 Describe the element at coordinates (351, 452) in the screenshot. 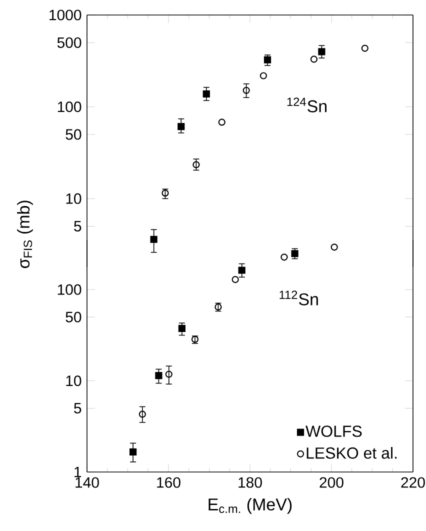

I see `legend-label: LESKO et al.` at that location.